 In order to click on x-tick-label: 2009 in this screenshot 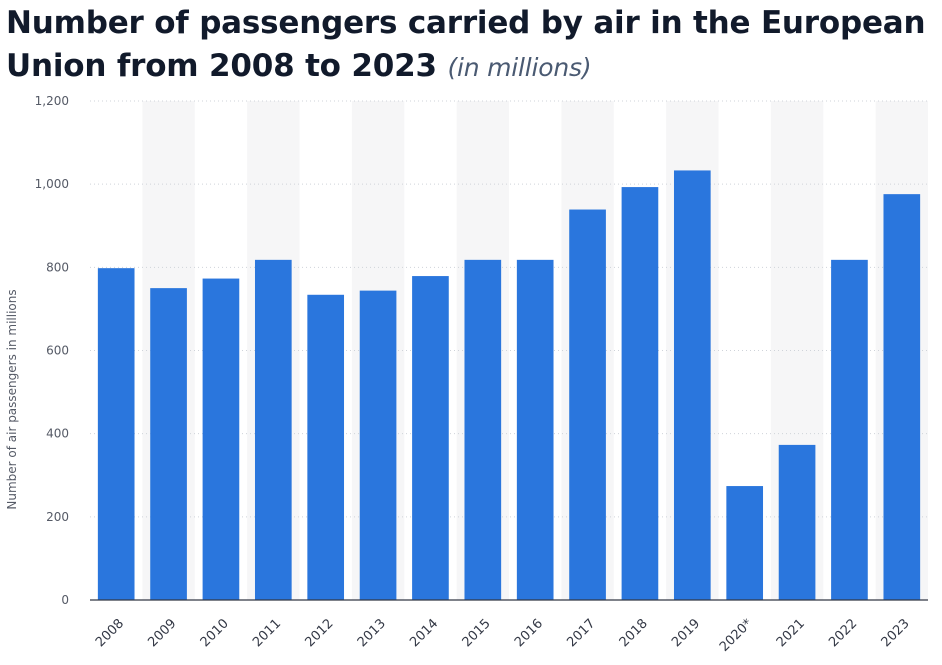, I will do `click(162, 633)`.